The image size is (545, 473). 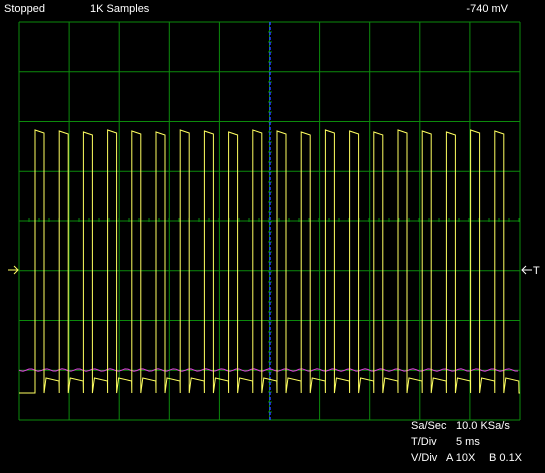 What do you see at coordinates (483, 426) in the screenshot?
I see `sa-sec-value: 10.0 KSa/s` at bounding box center [483, 426].